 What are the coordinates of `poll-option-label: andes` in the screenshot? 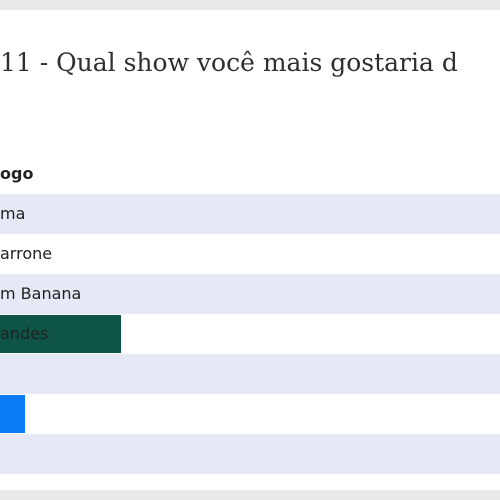 It's located at (24, 333).